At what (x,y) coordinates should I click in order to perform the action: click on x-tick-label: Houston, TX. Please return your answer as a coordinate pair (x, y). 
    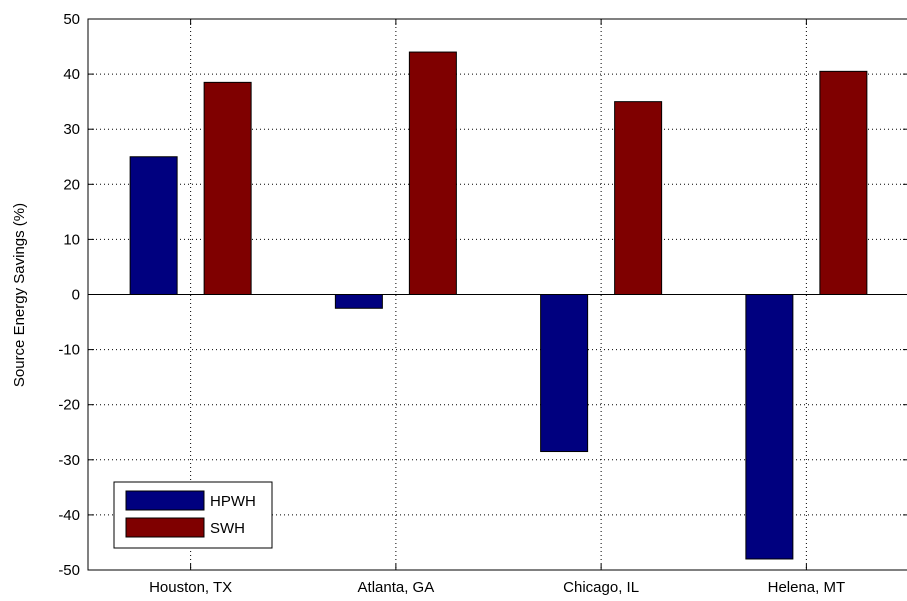
    Looking at the image, I should click on (190, 587).